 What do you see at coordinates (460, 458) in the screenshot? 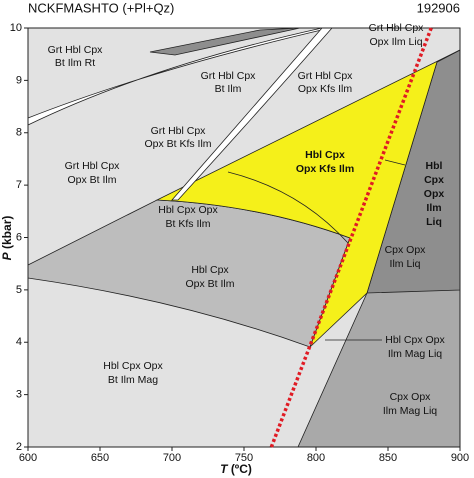
I see `x-tick-label: 900` at bounding box center [460, 458].